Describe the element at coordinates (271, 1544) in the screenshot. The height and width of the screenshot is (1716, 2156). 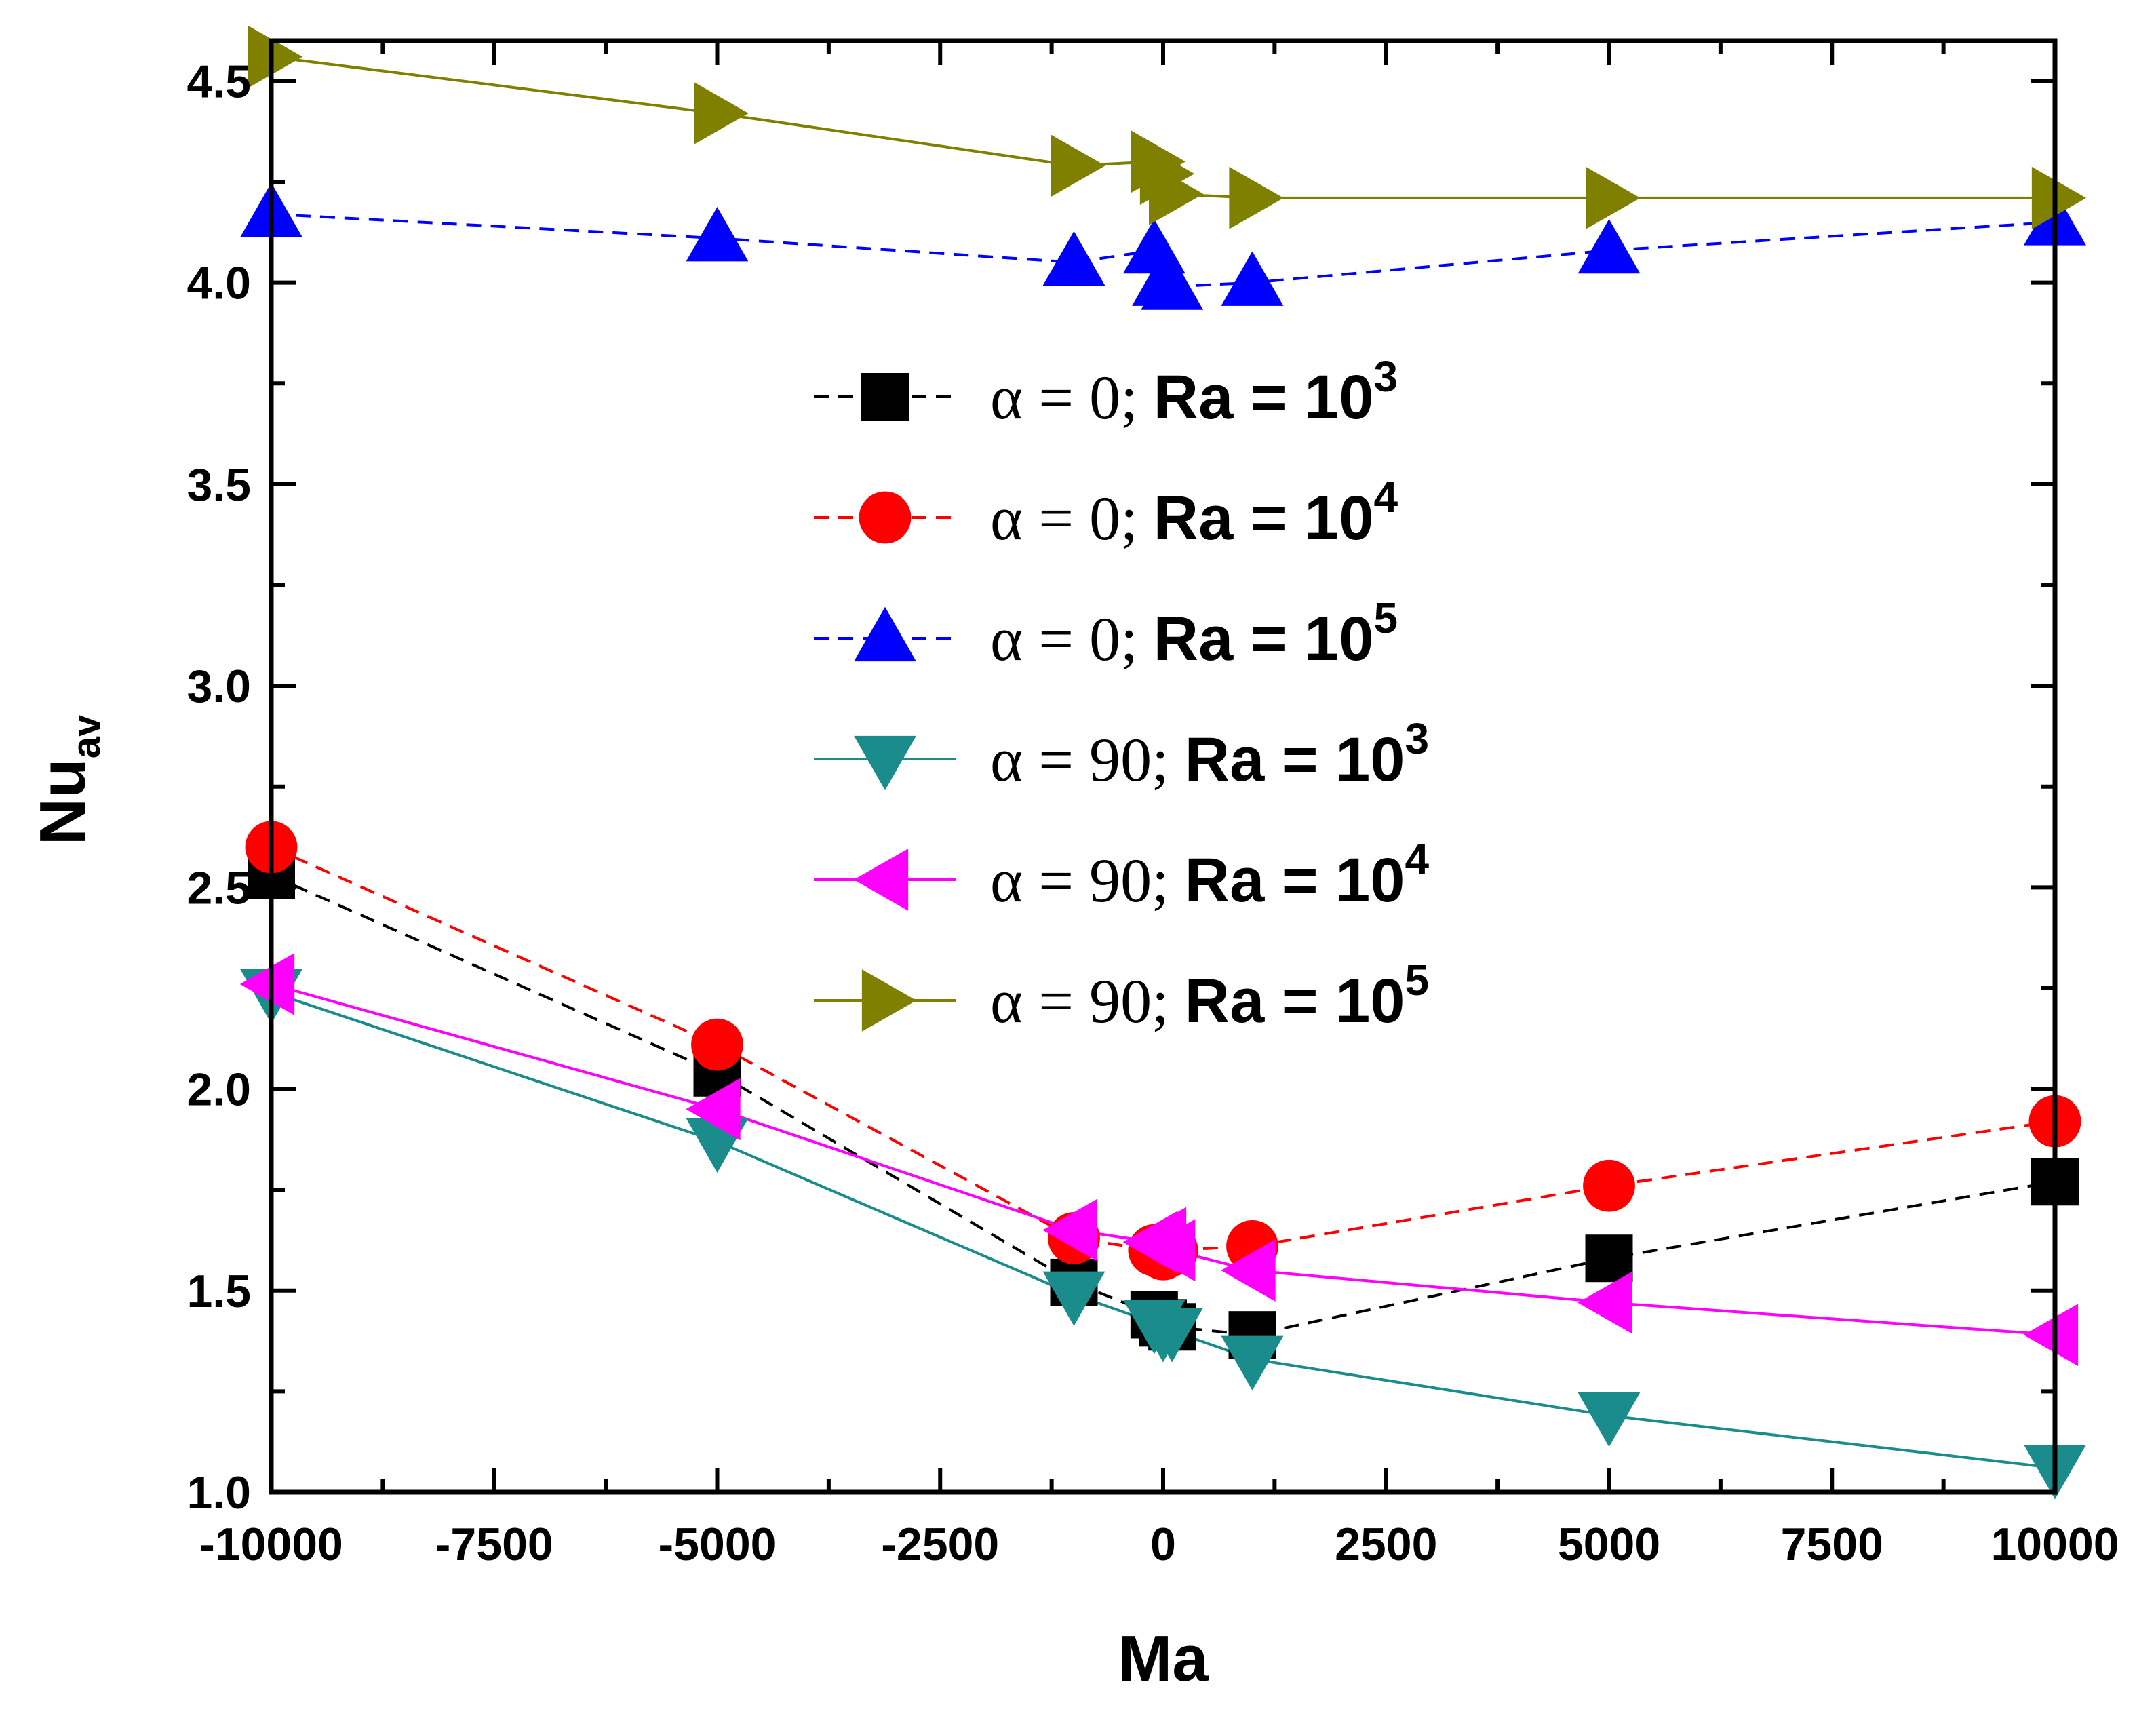
I see `x-tick-label: -10000` at that location.